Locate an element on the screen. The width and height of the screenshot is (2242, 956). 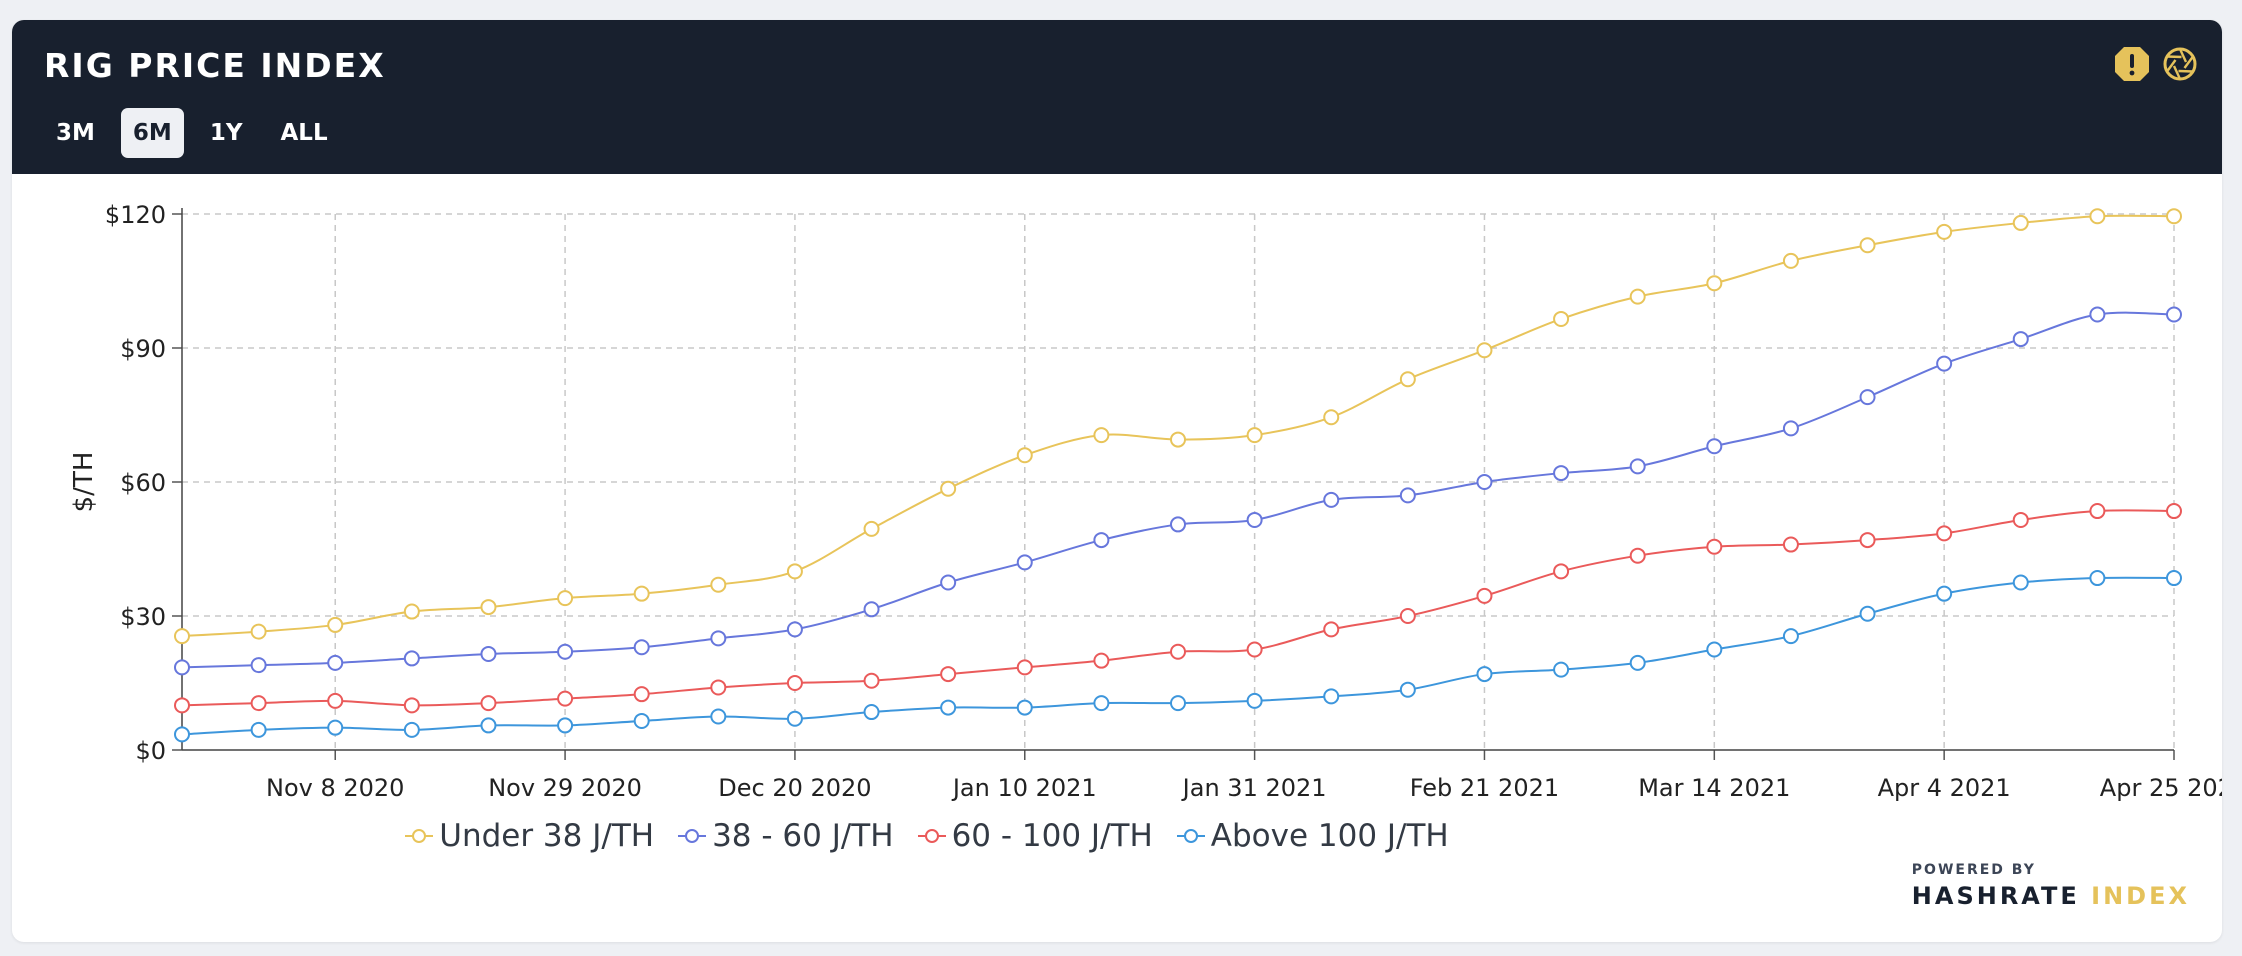
alert-icon is located at coordinates (2132, 64).